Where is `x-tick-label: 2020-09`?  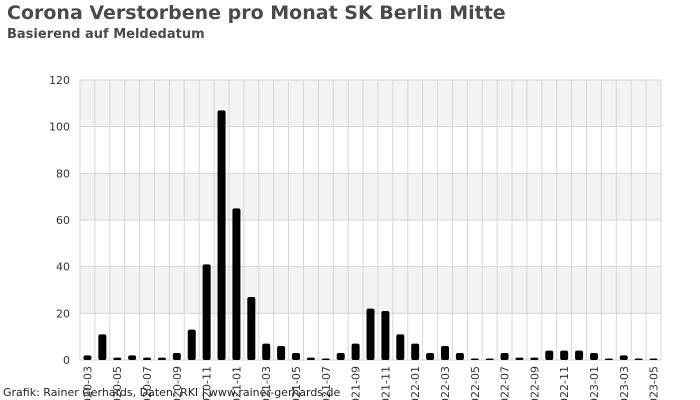
x-tick-label: 2020-09 is located at coordinates (177, 383).